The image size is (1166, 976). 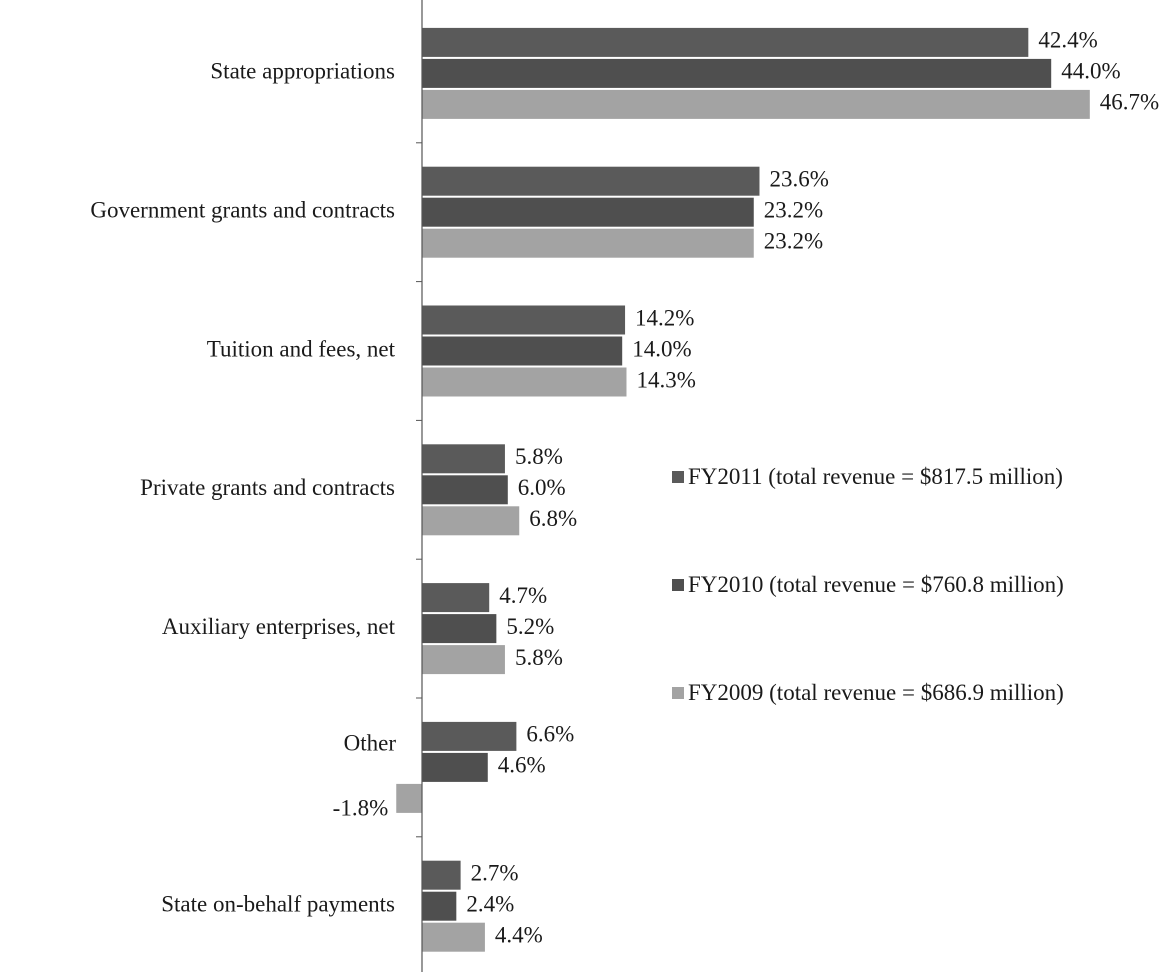 I want to click on value-label: 14.3%, so click(x=665, y=379).